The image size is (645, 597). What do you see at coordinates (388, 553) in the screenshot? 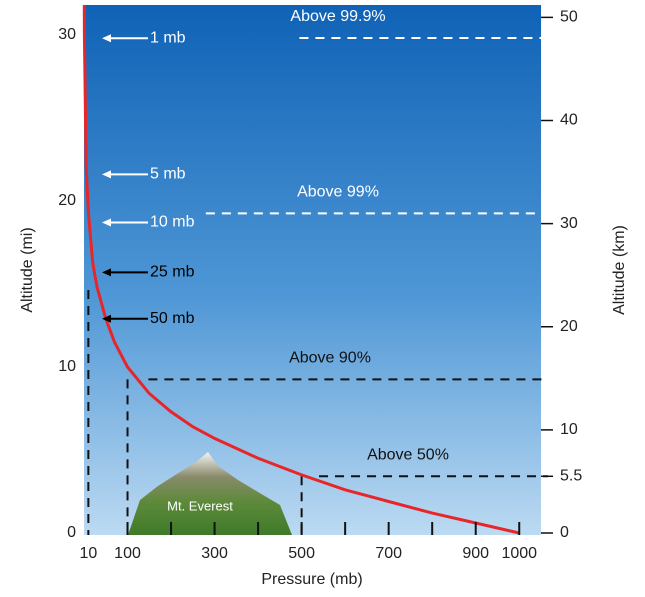
I see `x-tick-label: 700` at bounding box center [388, 553].